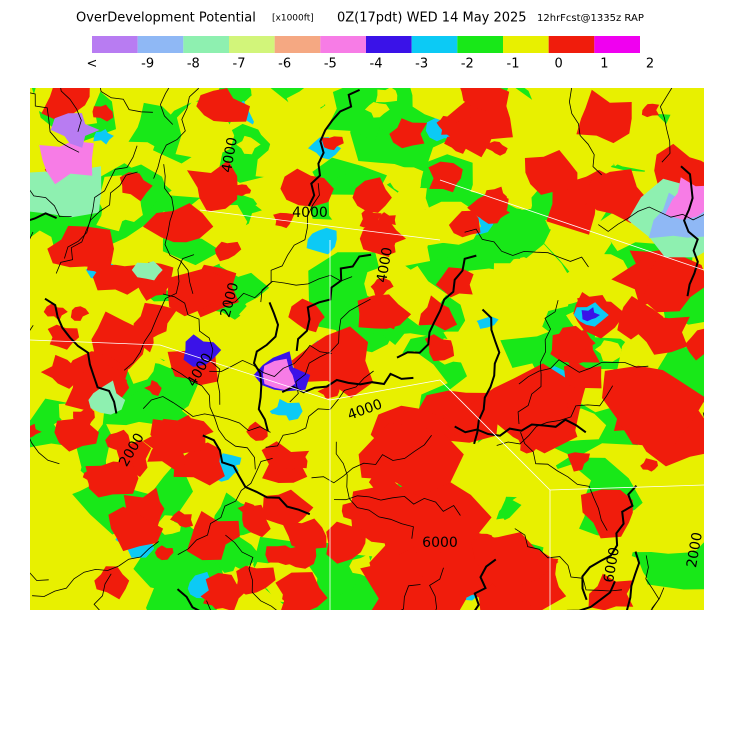 The image size is (734, 734). Describe the element at coordinates (147, 64) in the screenshot. I see `legend-label: -9` at that location.